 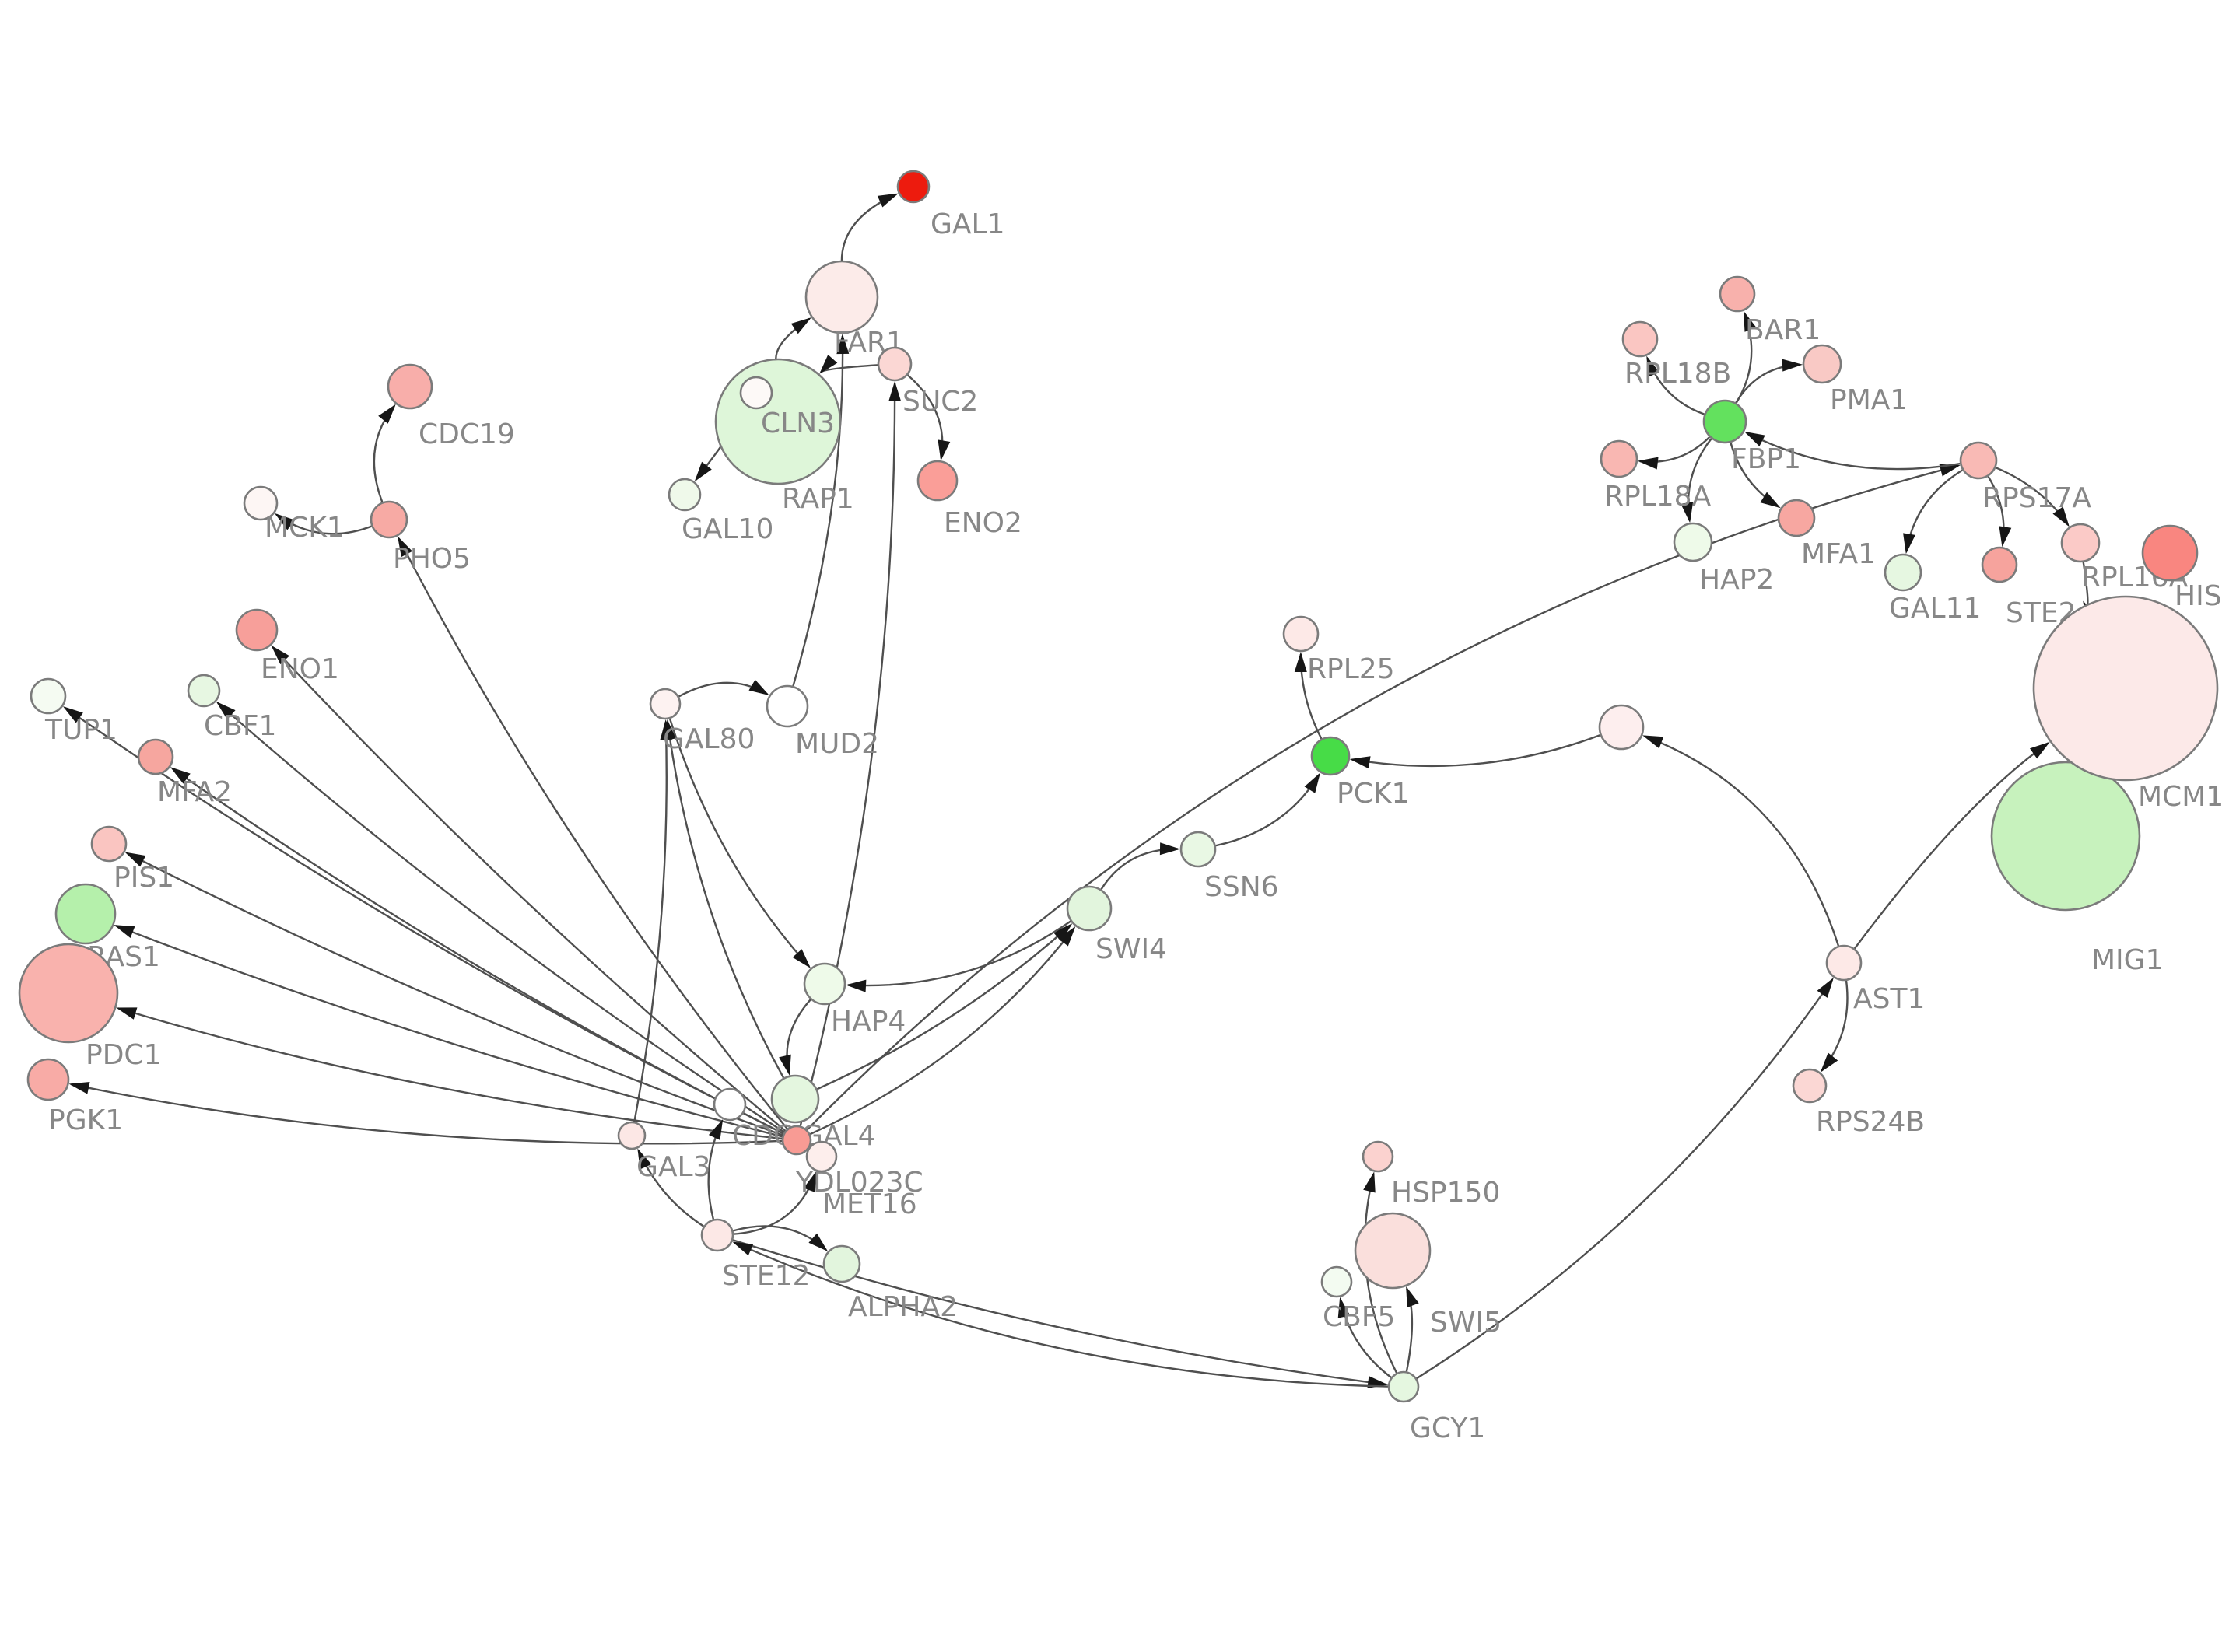 What do you see at coordinates (1139, 867) in the screenshot?
I see `edge-SWI4-SSN6` at bounding box center [1139, 867].